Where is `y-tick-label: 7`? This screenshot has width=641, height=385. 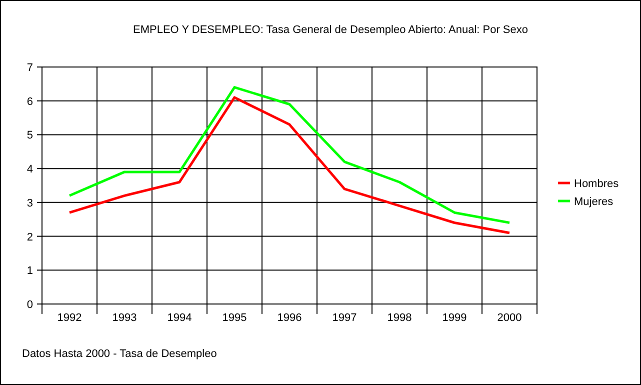
y-tick-label: 7 is located at coordinates (29, 68).